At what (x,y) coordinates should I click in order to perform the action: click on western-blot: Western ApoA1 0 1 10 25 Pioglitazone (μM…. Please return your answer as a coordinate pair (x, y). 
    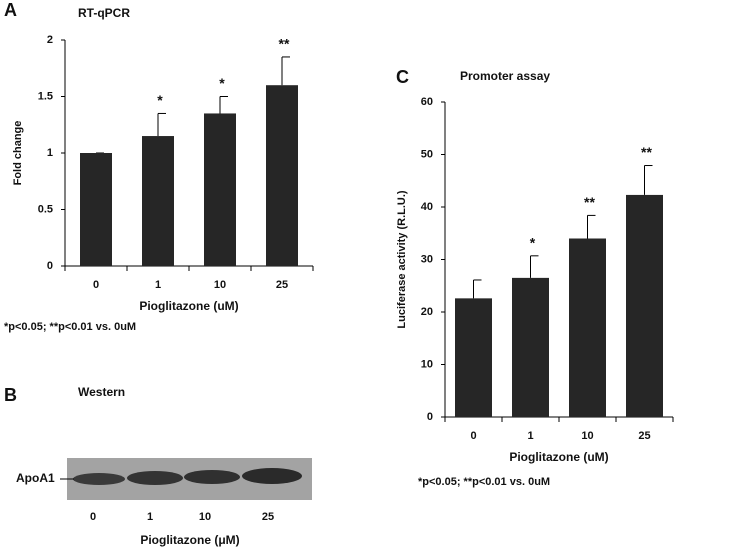
    Looking at the image, I should click on (164, 466).